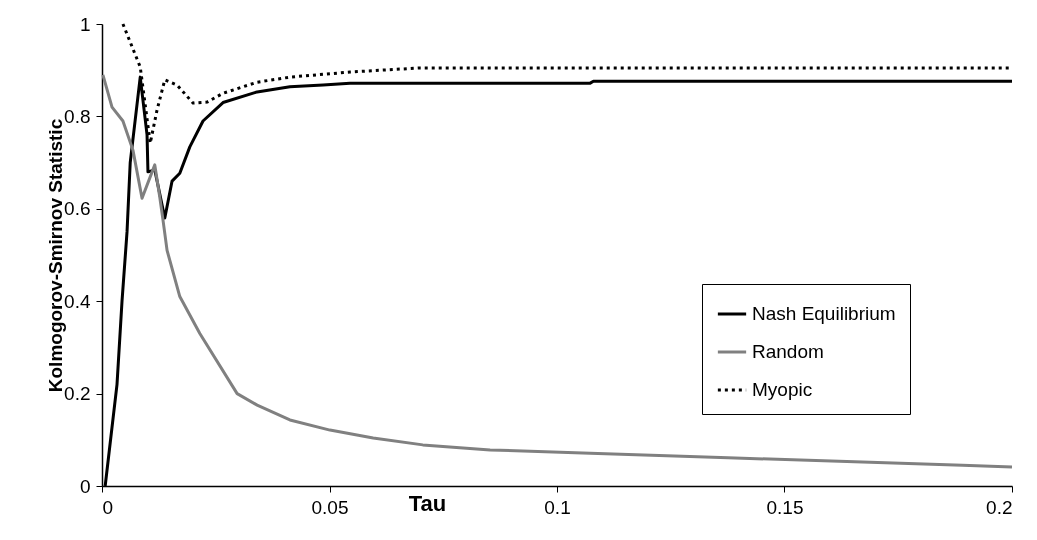 The image size is (1037, 540). What do you see at coordinates (85, 24) in the screenshot?
I see `y-tick-label: 1` at bounding box center [85, 24].